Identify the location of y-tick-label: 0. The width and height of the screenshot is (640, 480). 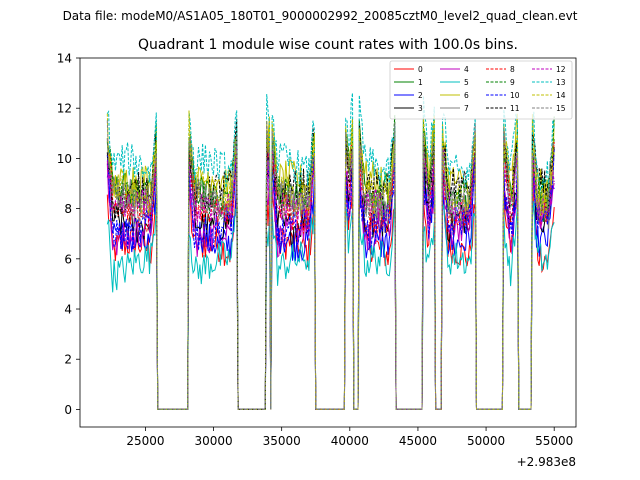
(68, 410).